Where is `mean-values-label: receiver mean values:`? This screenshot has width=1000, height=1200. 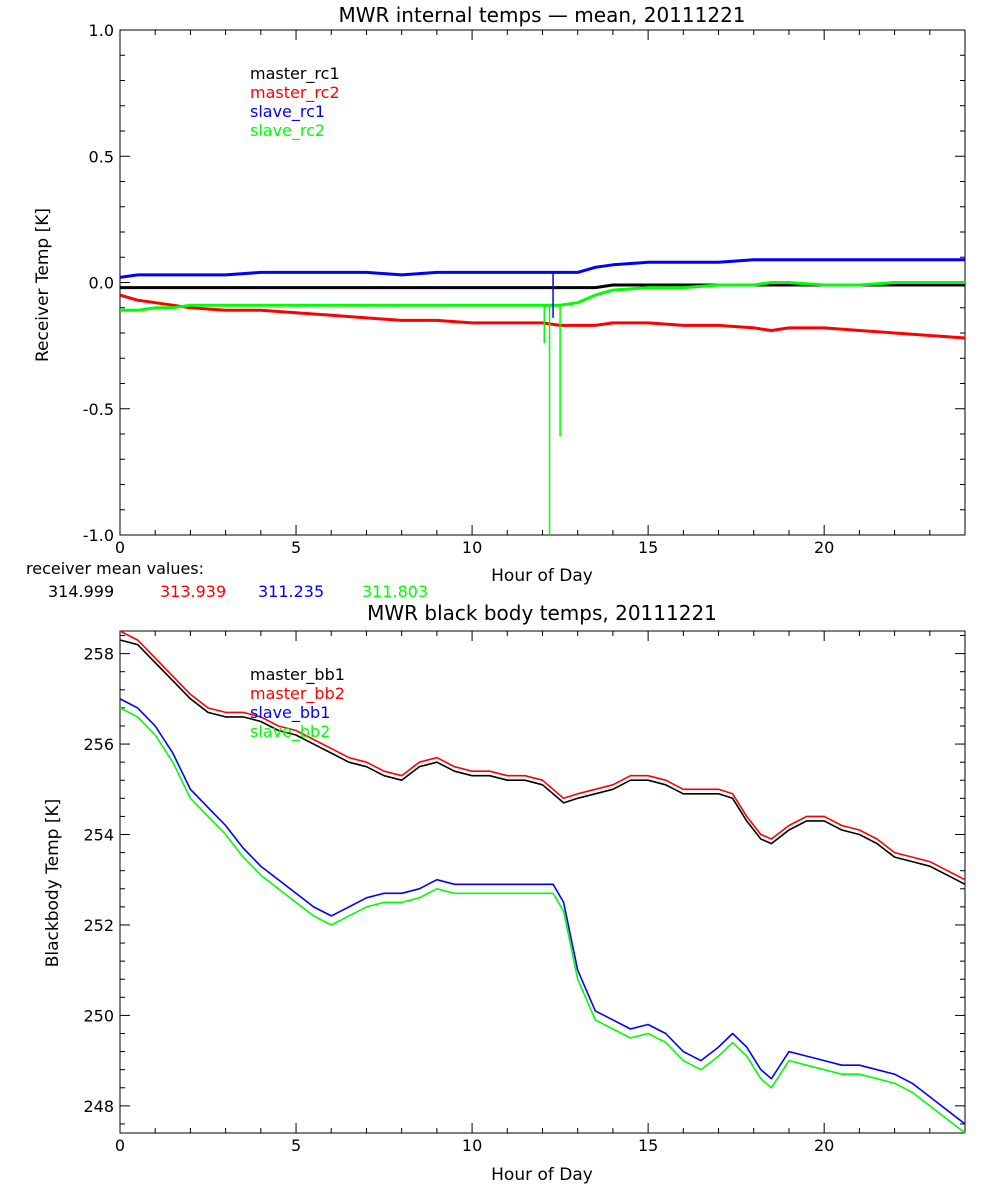 mean-values-label: receiver mean values: is located at coordinates (115, 568).